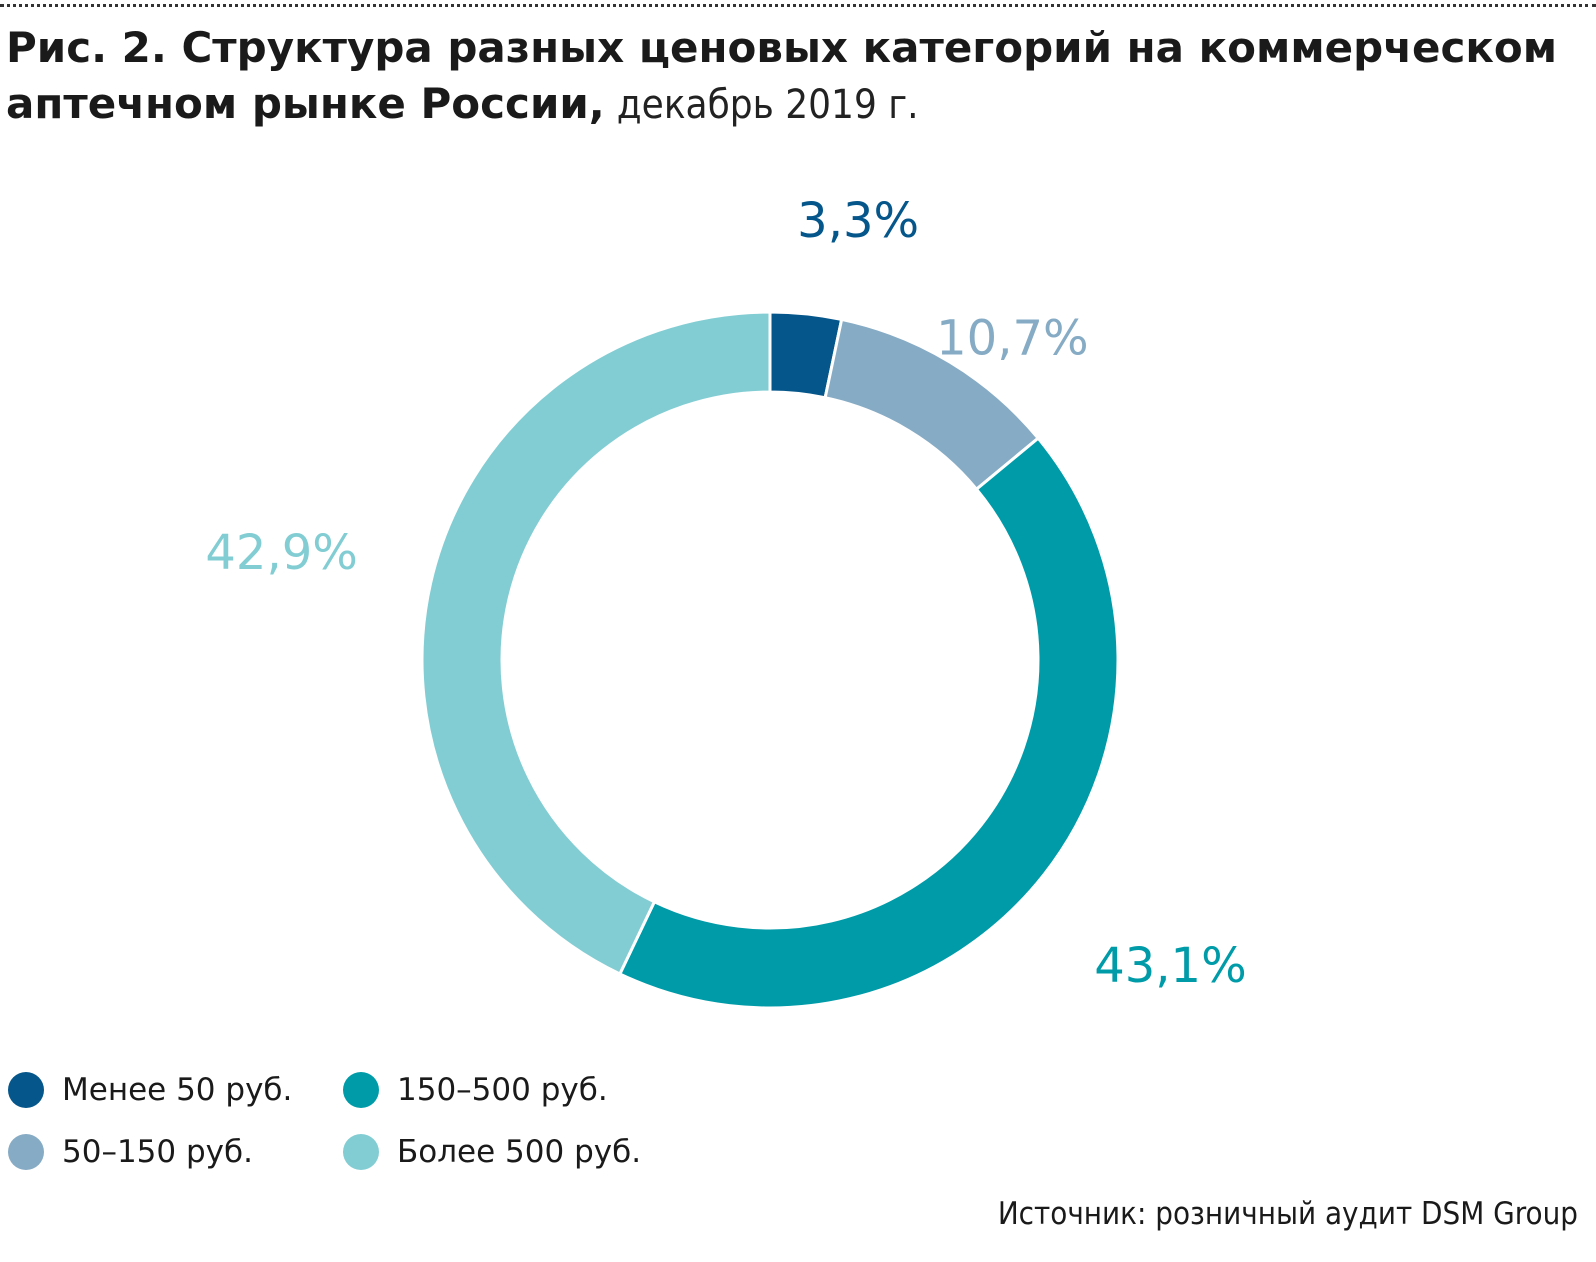 This screenshot has width=1596, height=1262. I want to click on legend-label: Менее 50 руб., so click(177, 1090).